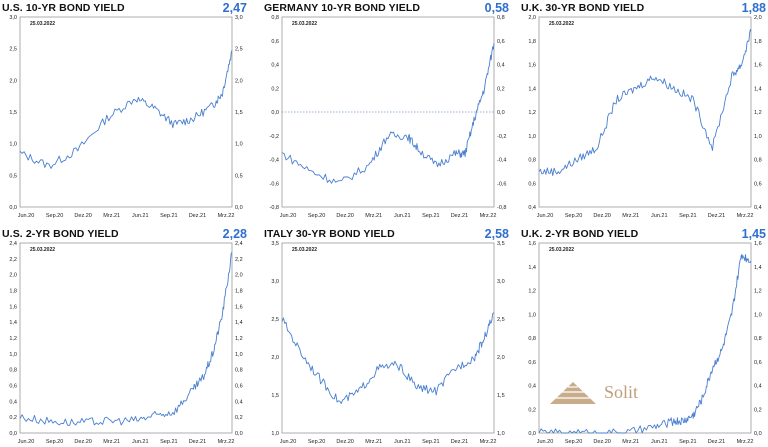 Image resolution: width=768 pixels, height=447 pixels. I want to click on chart-title: U.K. 2-YR BOND YIELD, so click(580, 234).